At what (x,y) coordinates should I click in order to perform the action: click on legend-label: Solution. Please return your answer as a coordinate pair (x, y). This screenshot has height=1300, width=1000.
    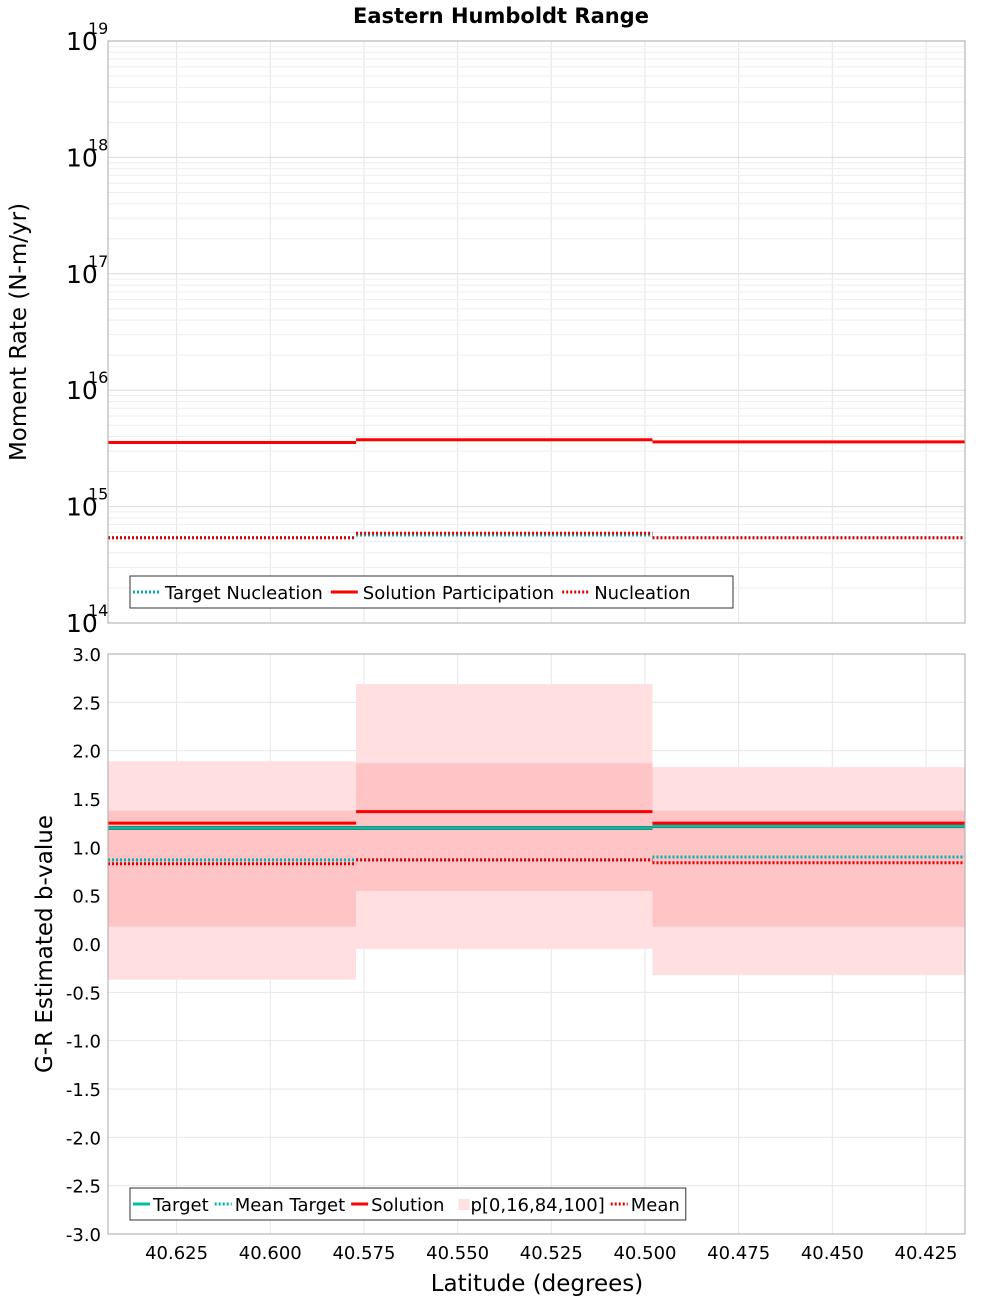
    Looking at the image, I should click on (407, 1205).